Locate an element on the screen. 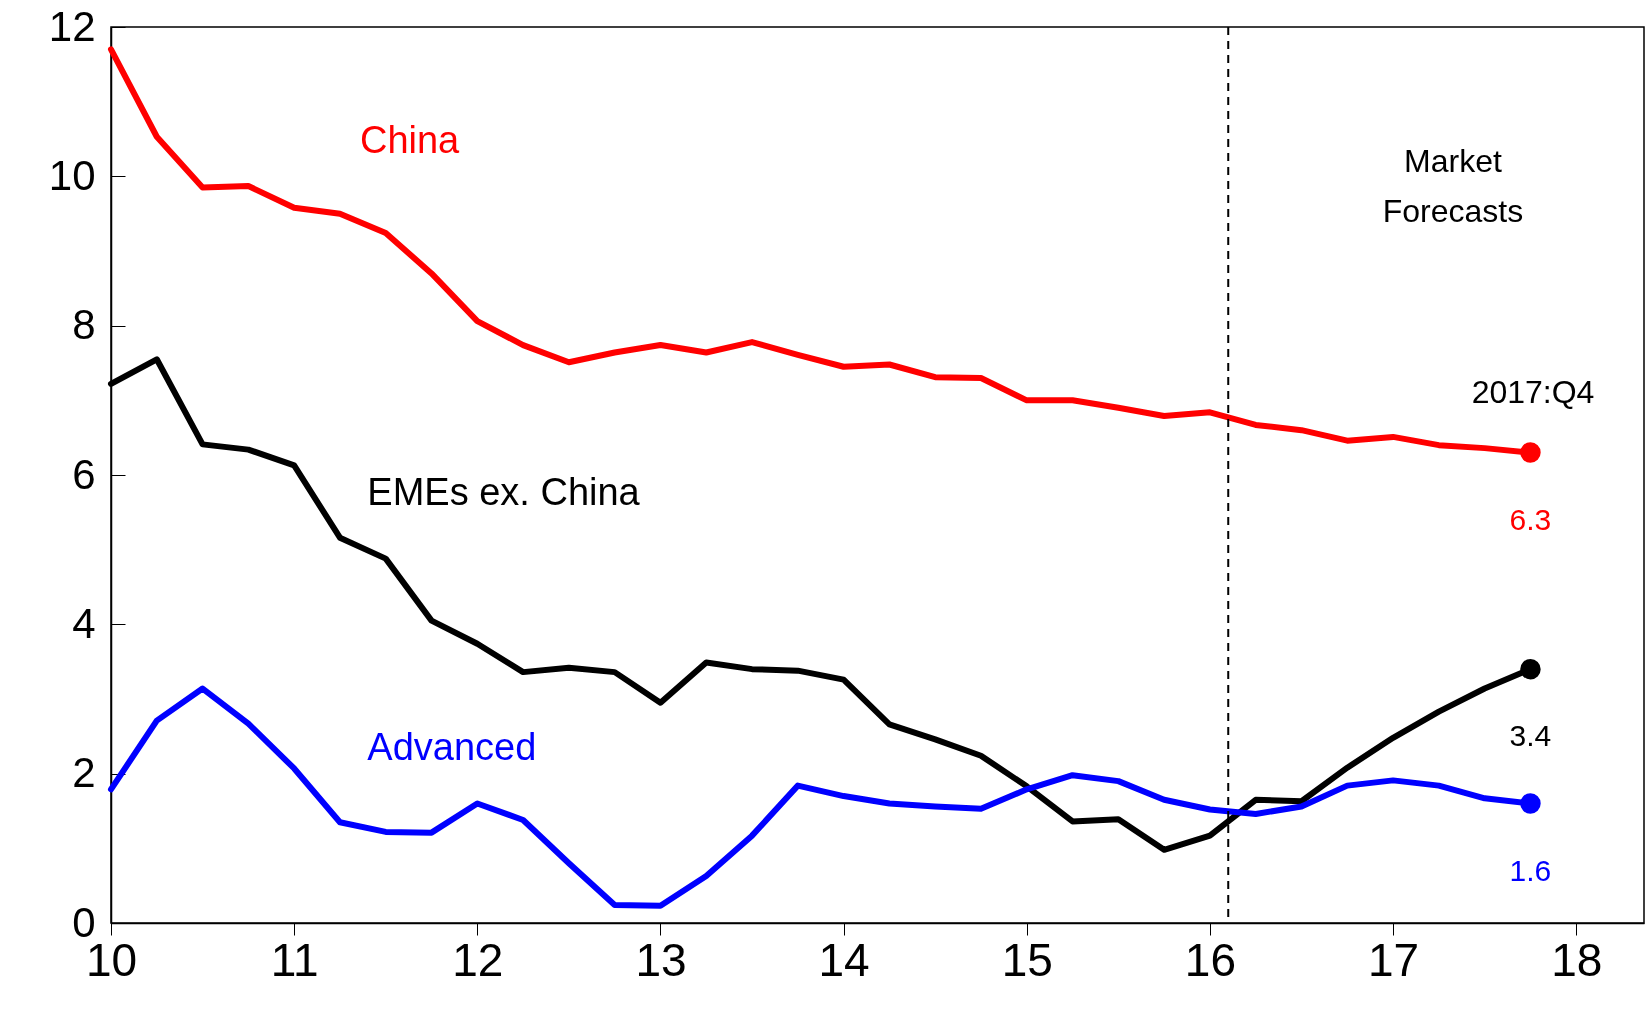 The height and width of the screenshot is (1018, 1646). x-tick-label: 16 is located at coordinates (1210, 959).